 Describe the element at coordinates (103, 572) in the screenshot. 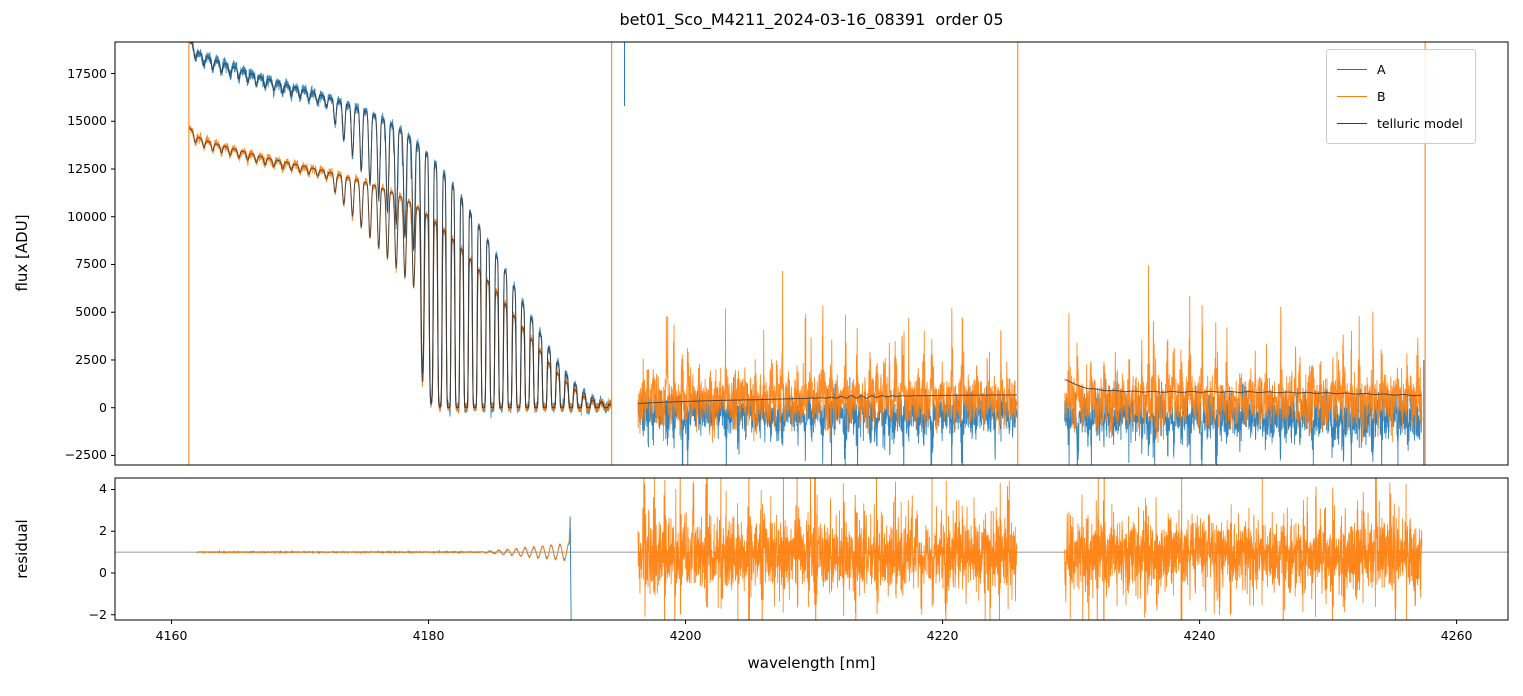

I see `y-tick-residual-0: 0` at that location.